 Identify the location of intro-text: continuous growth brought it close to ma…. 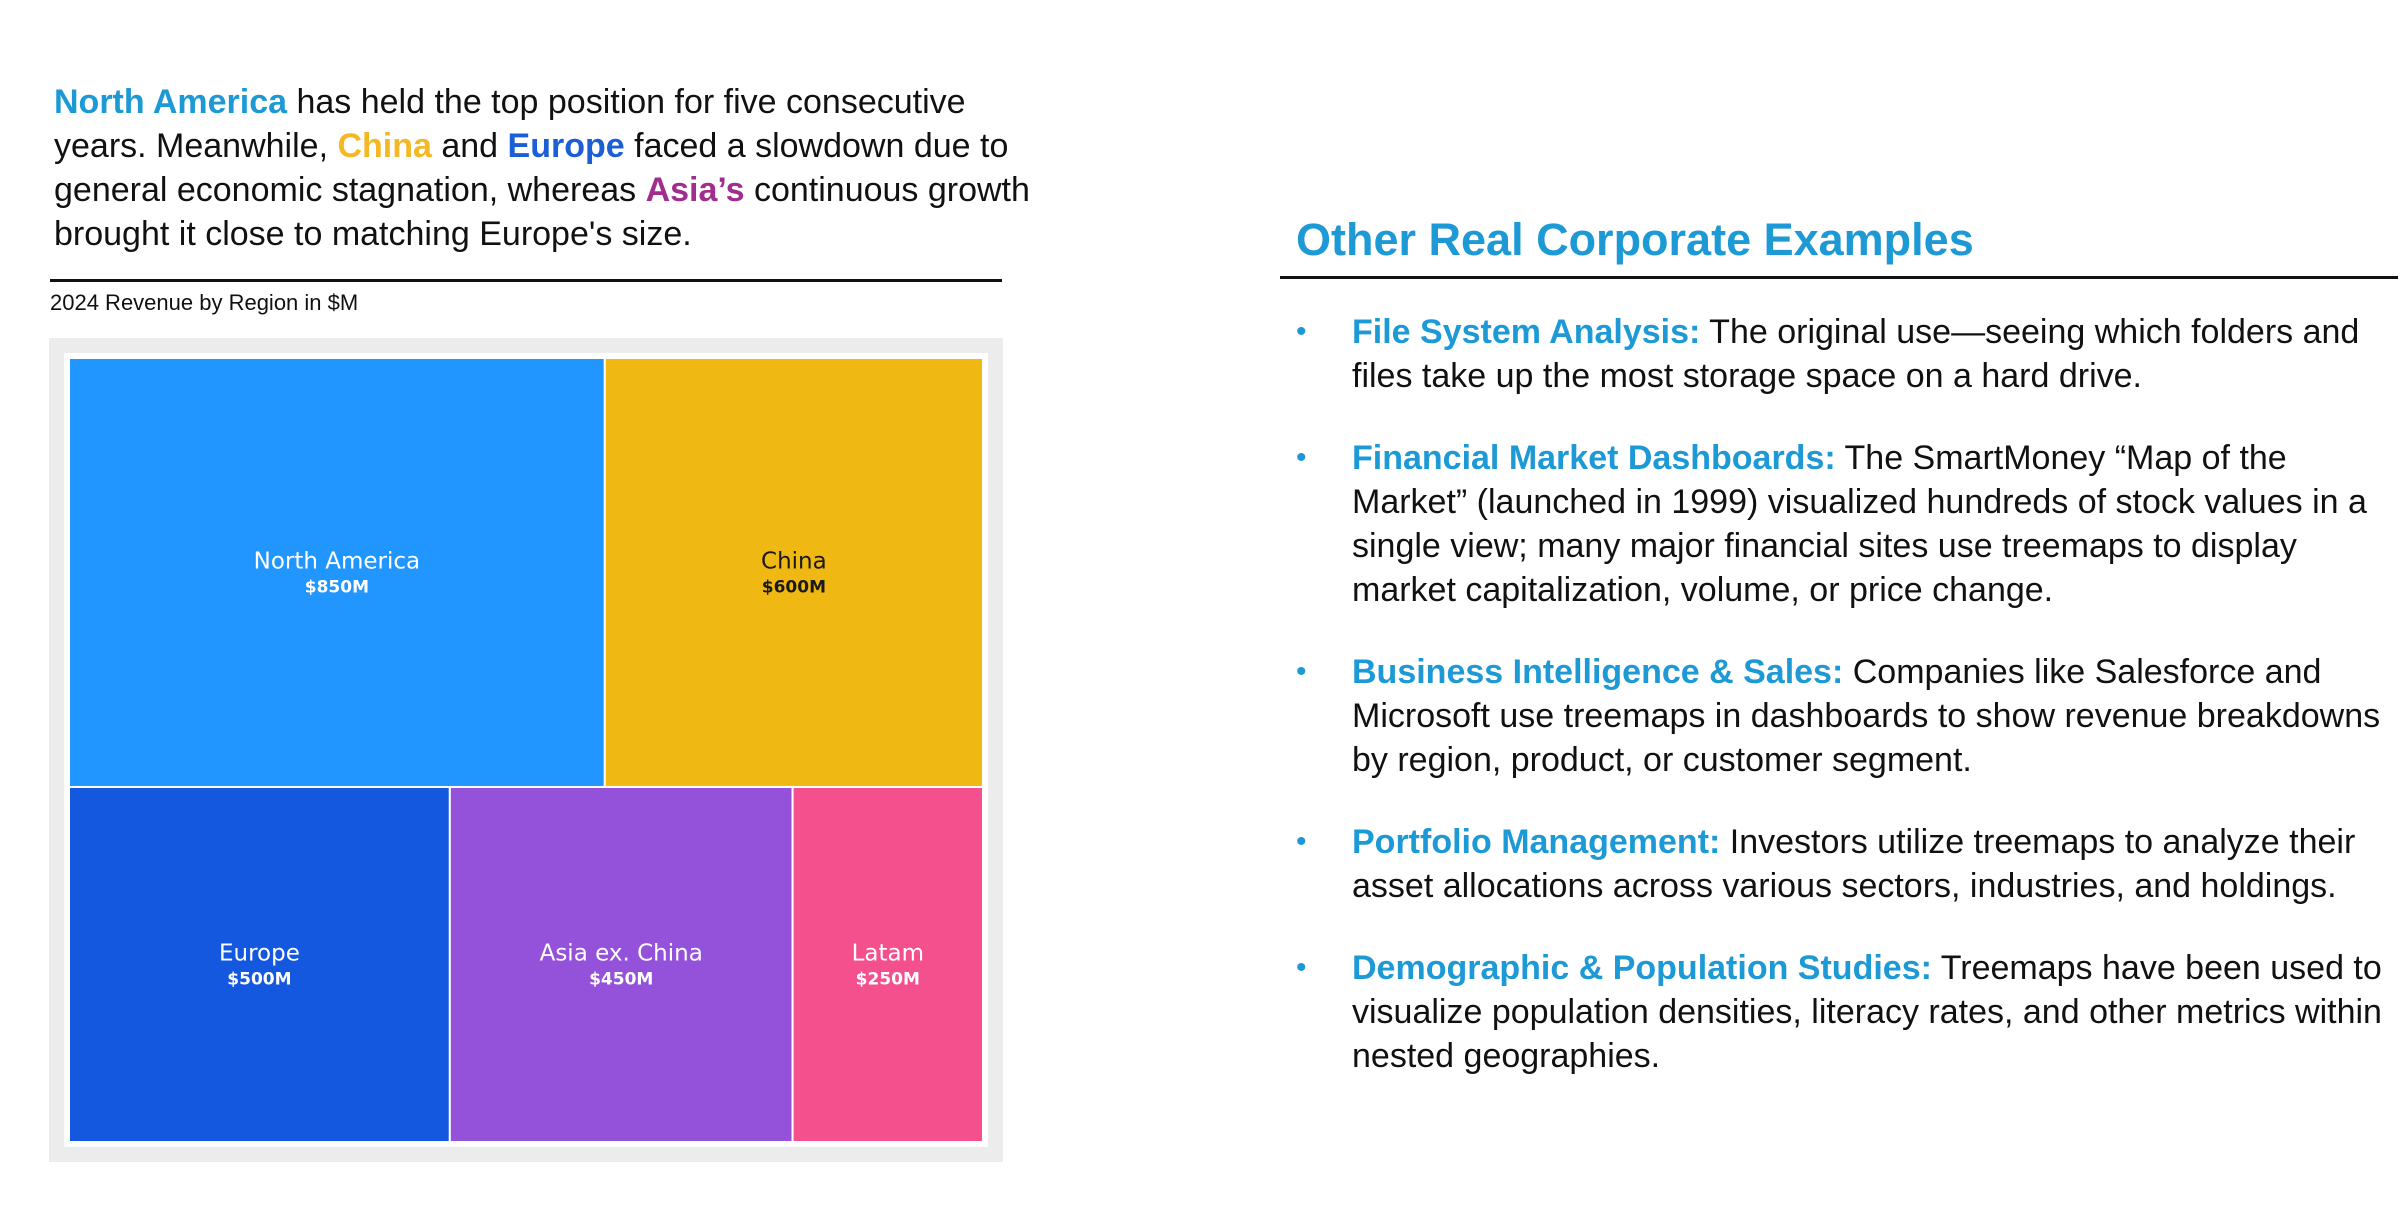
(542, 212).